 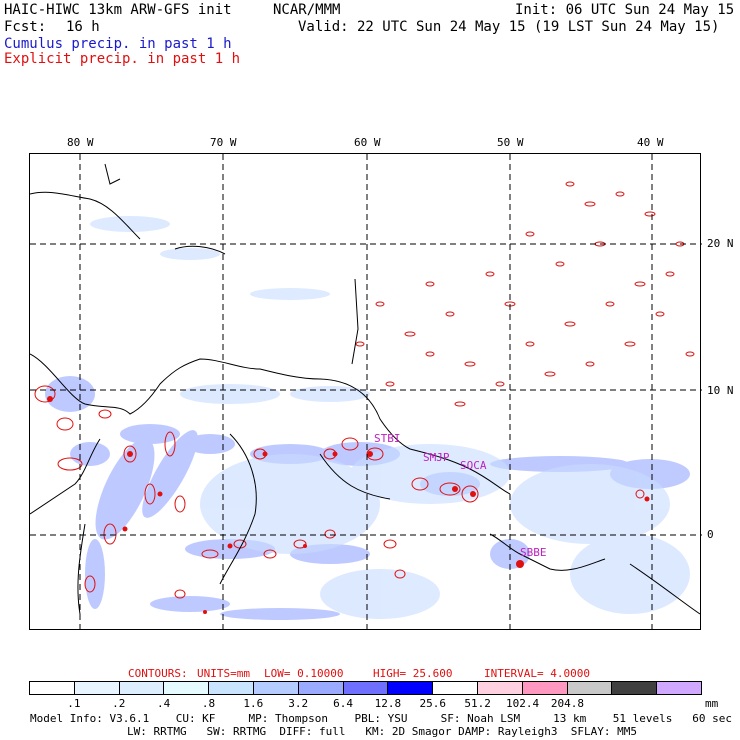 I want to click on colorbar, so click(x=365, y=688).